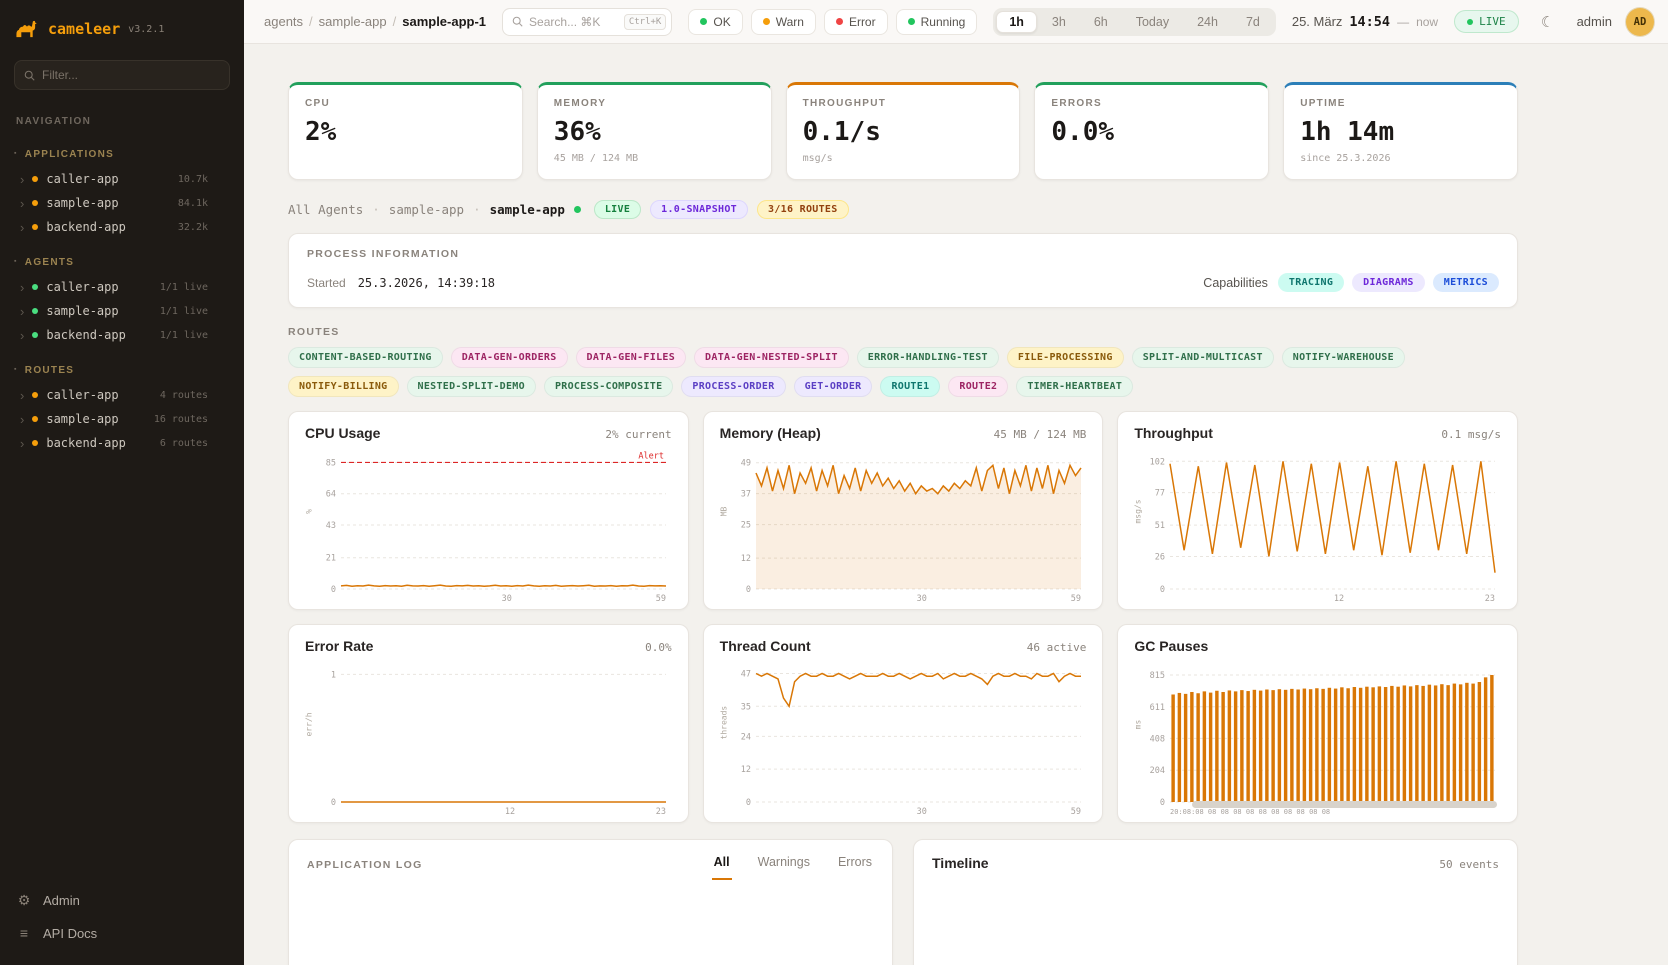  Describe the element at coordinates (61, 900) in the screenshot. I see `sidebar-footer-label: Admin` at that location.